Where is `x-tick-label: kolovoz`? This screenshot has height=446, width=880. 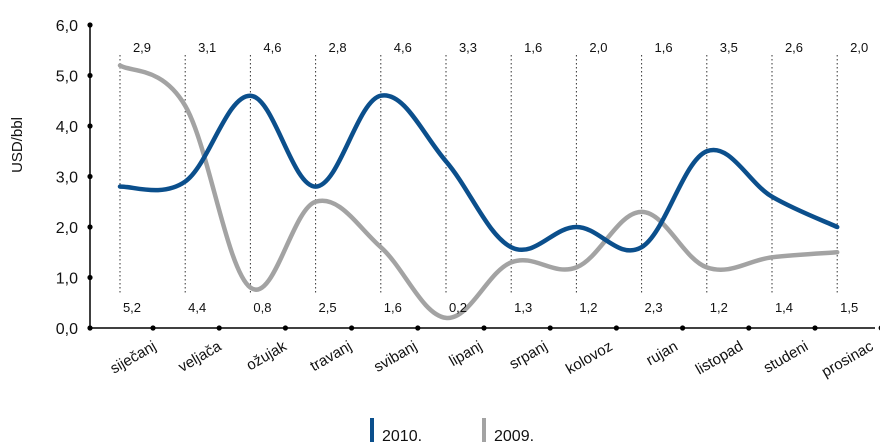 x-tick-label: kolovoz is located at coordinates (589, 358).